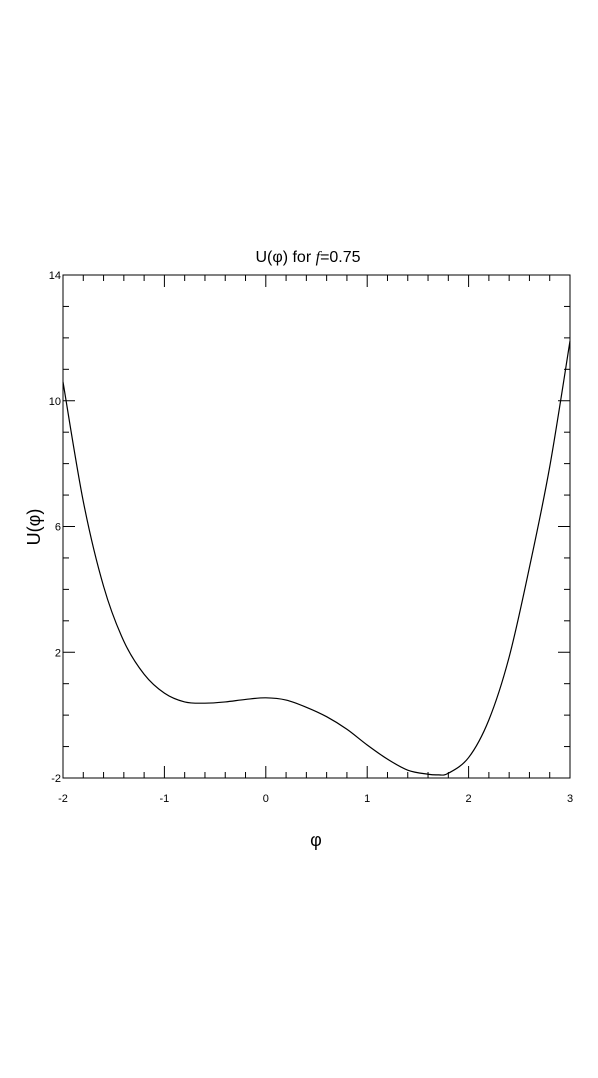  Describe the element at coordinates (340, 257) in the screenshot. I see `chart-title-suffix: =0.75` at that location.